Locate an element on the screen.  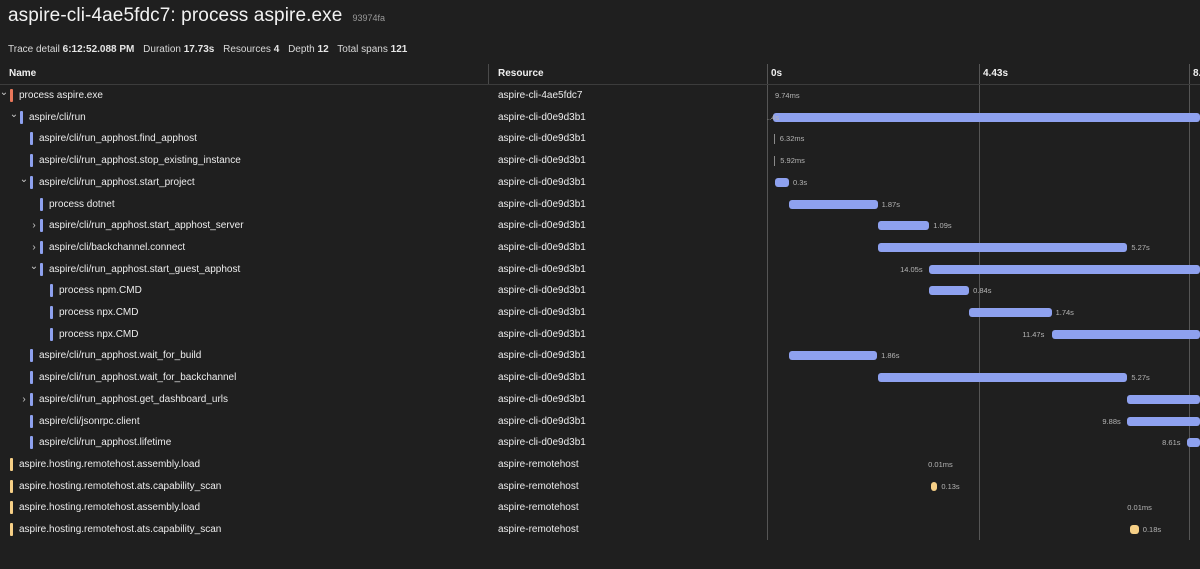
span-duration-label: 6.32ms is located at coordinates (792, 139).